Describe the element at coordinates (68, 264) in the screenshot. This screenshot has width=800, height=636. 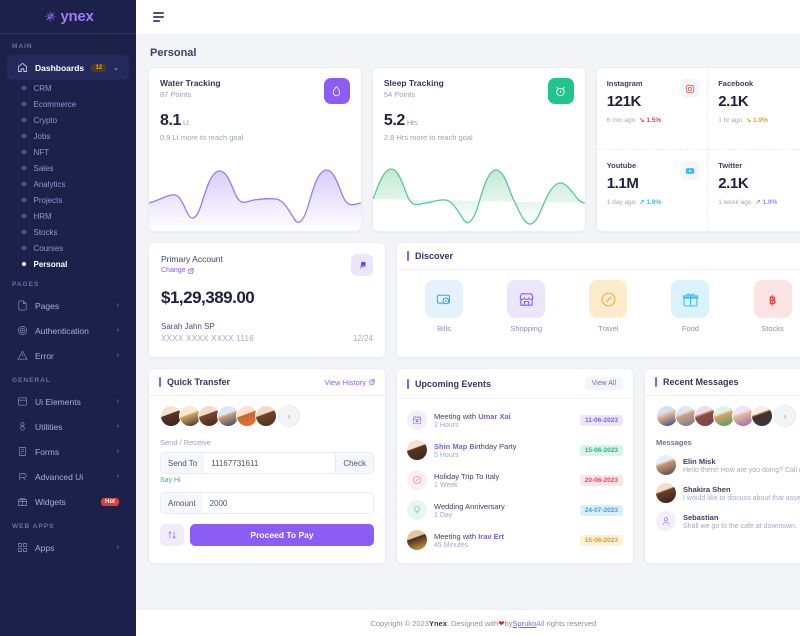
I see `sidebar-item-personal: Personal` at that location.